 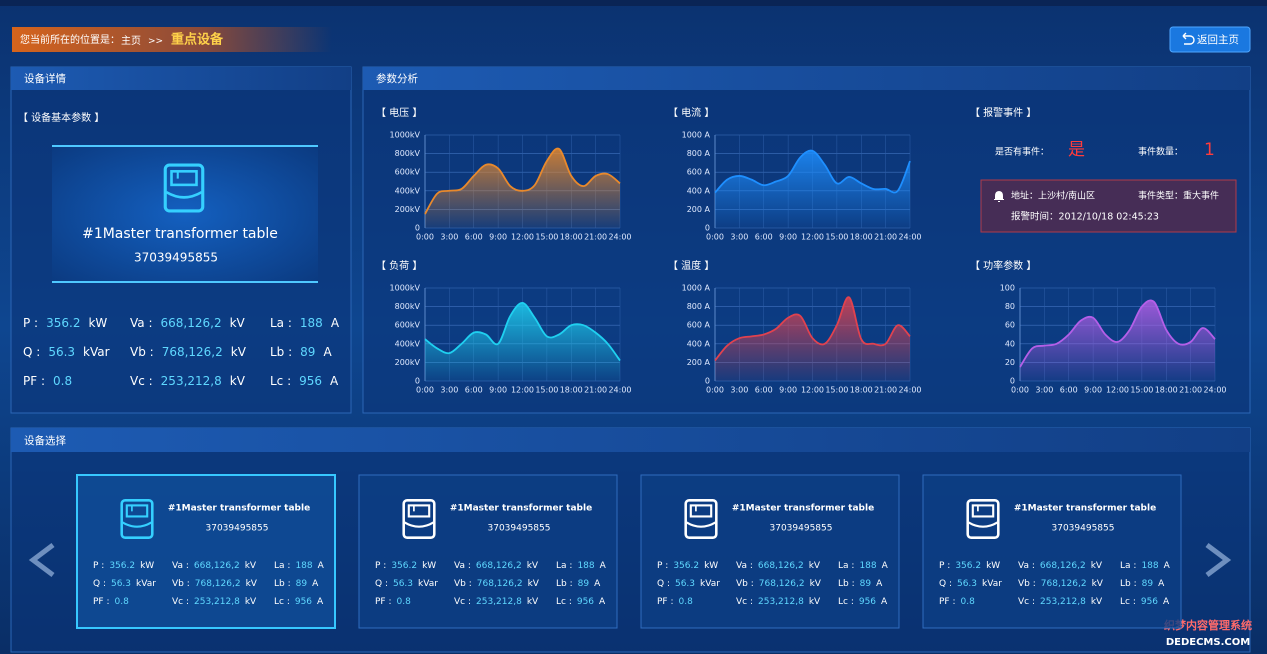 I want to click on y-tick-label: 40, so click(x=1010, y=343).